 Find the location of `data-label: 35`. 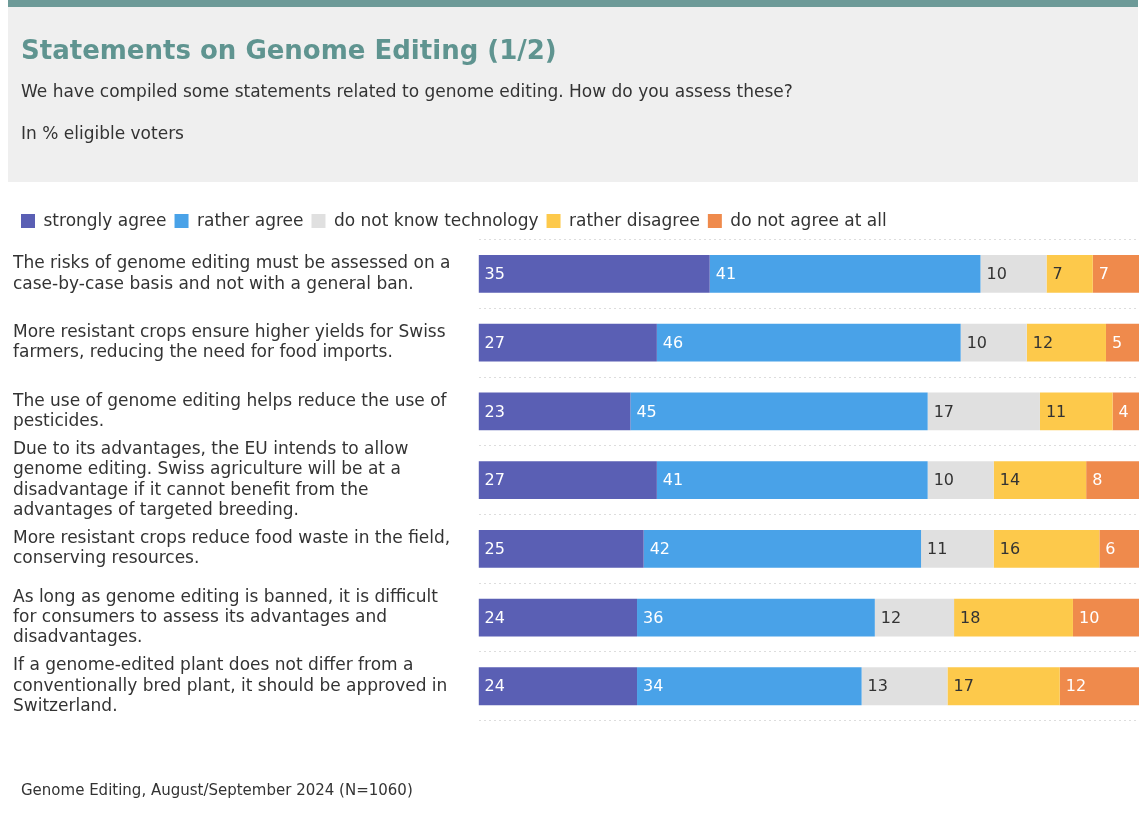

data-label: 35 is located at coordinates (494, 274).